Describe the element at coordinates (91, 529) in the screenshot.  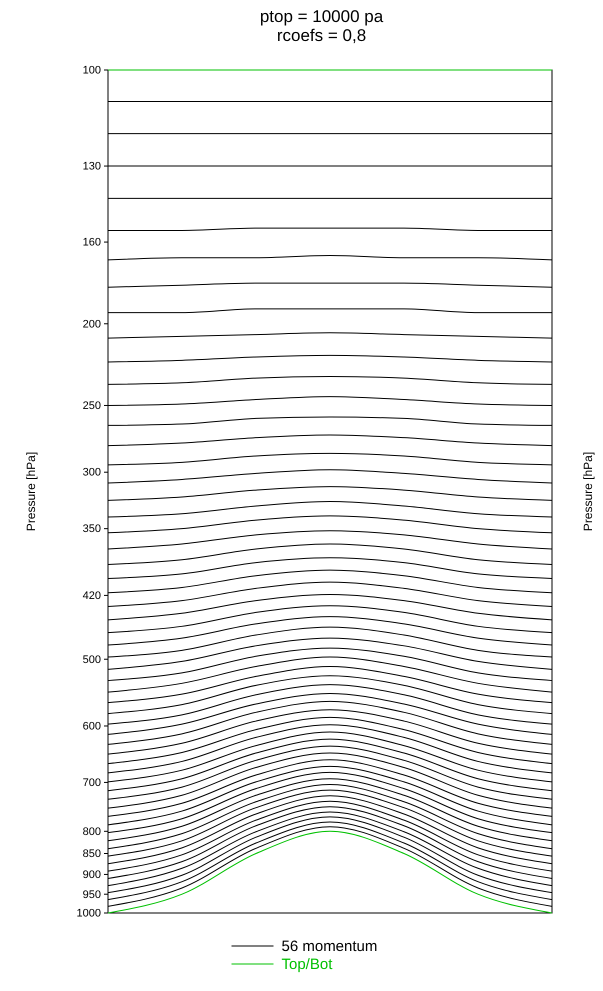
I see `y-tick-label: 350` at that location.